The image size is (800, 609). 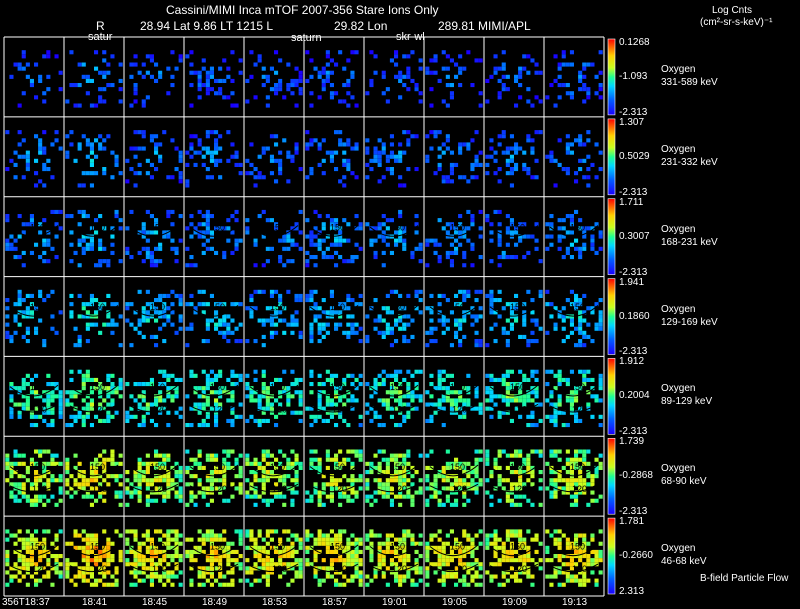 I want to click on contour-label: 150, so click(x=577, y=467).